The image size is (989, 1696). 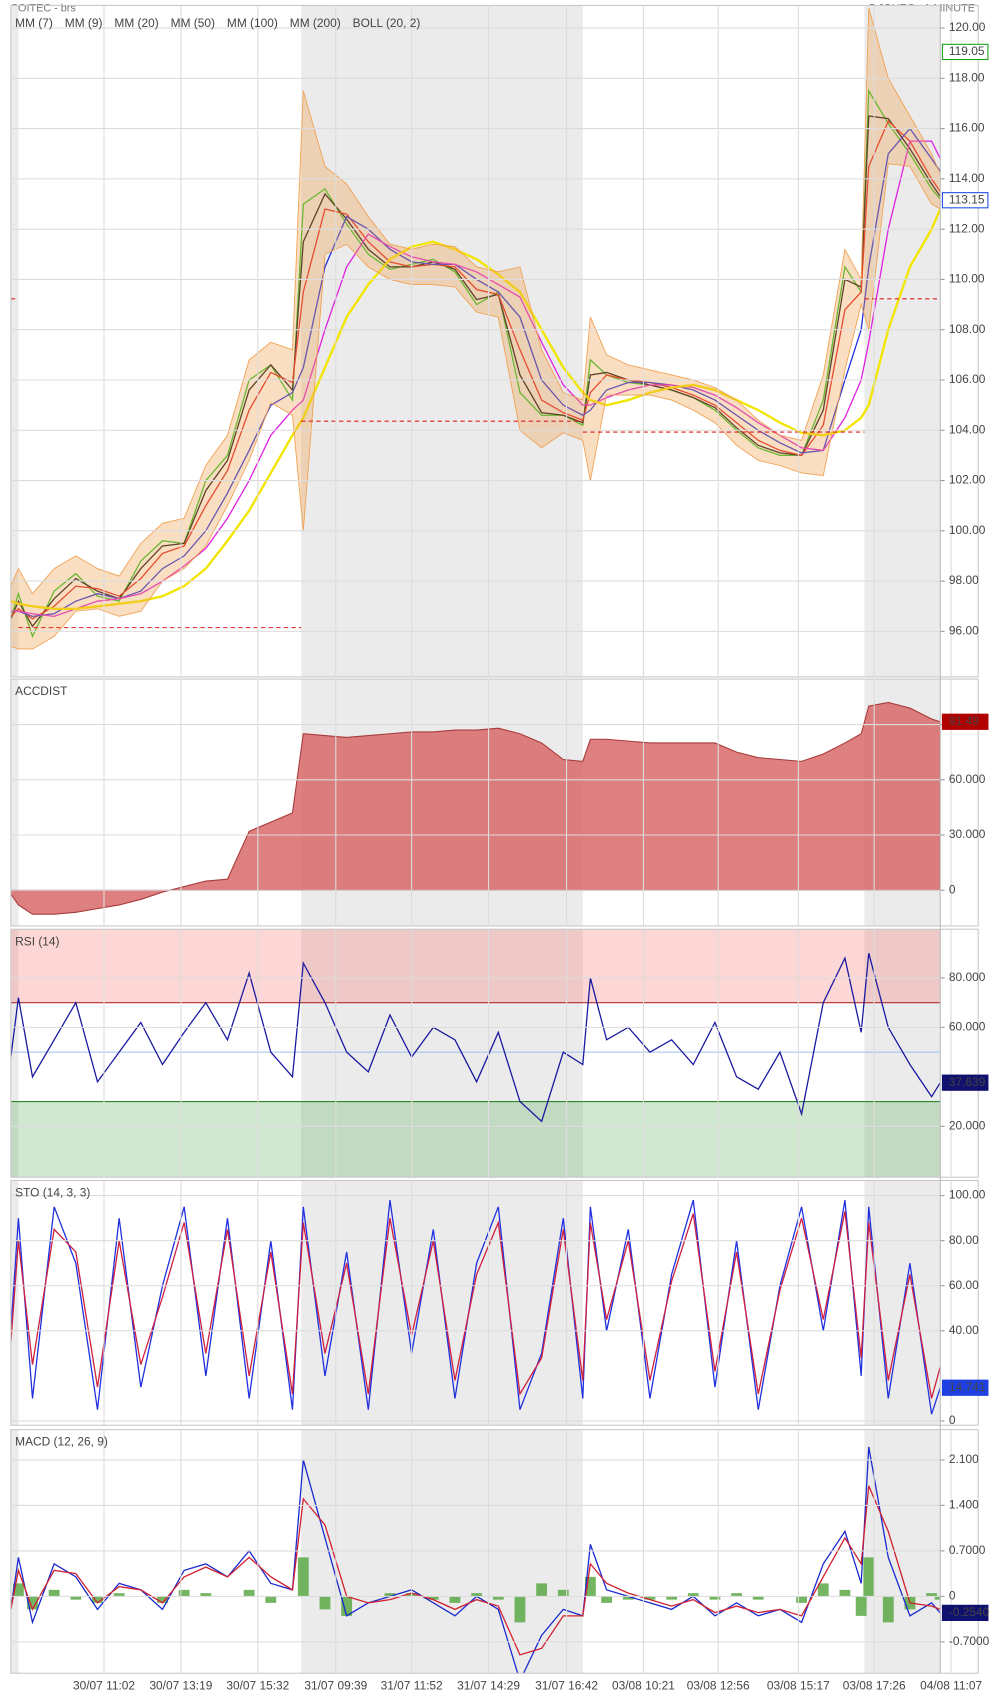 What do you see at coordinates (34, 23) in the screenshot?
I see `legend-entry: MM (7)` at bounding box center [34, 23].